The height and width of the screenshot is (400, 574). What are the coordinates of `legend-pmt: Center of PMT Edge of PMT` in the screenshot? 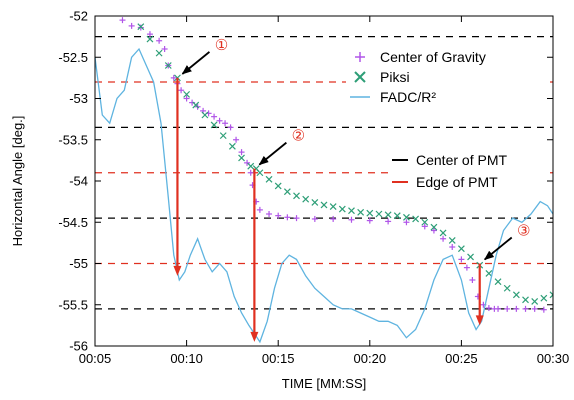 It's located at (467, 170).